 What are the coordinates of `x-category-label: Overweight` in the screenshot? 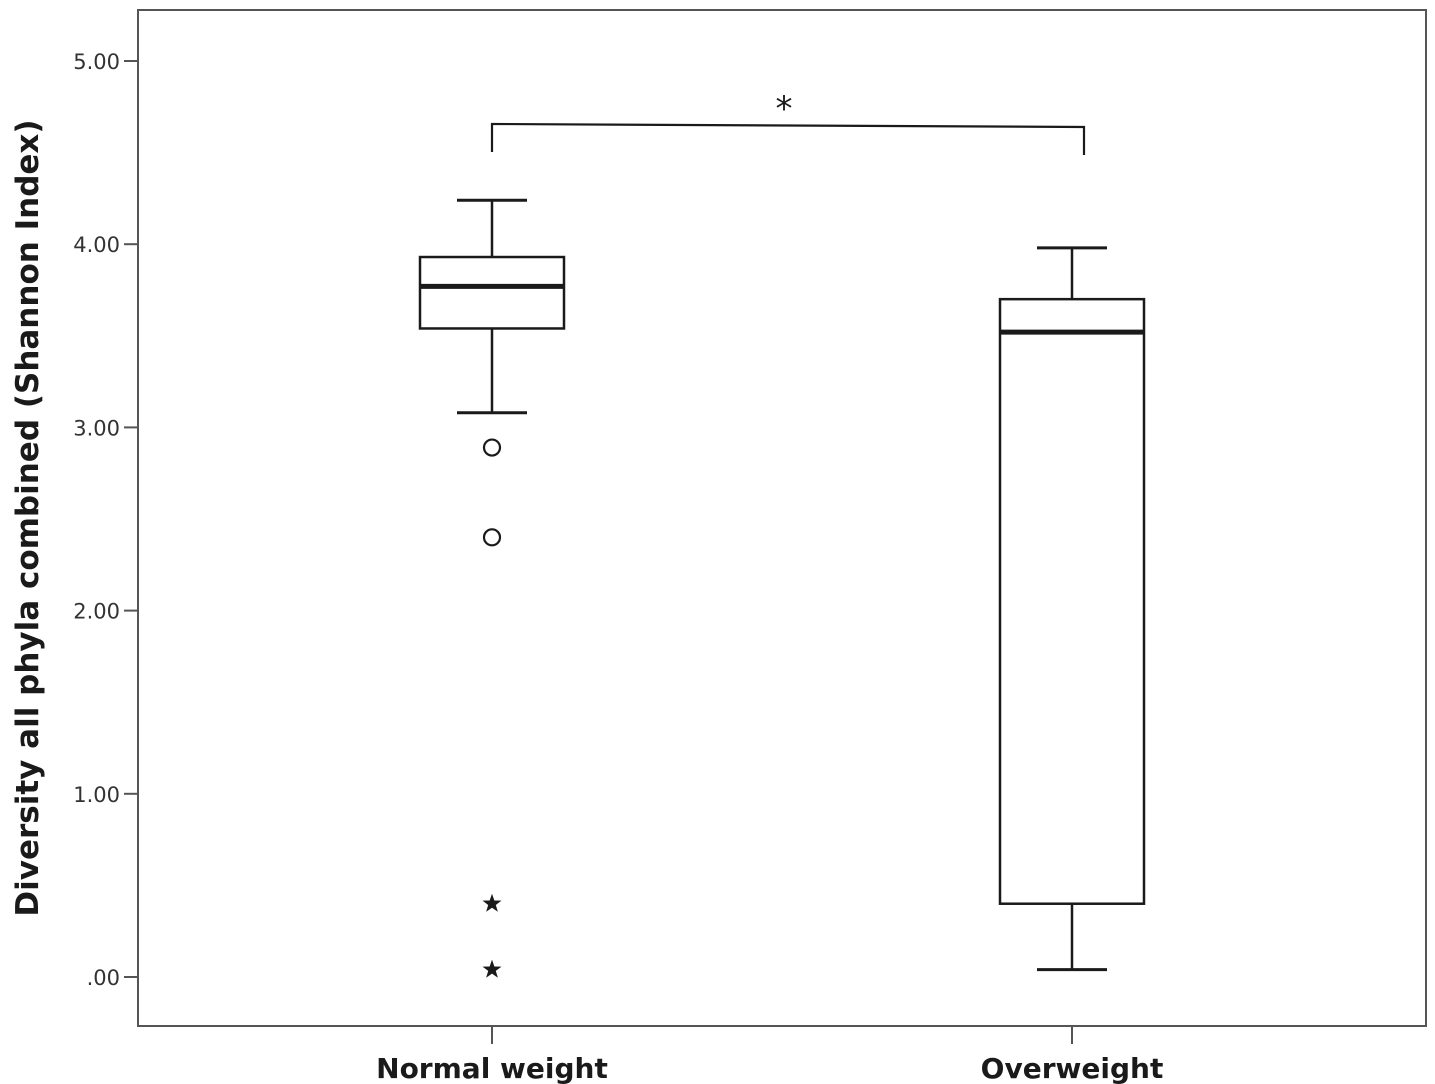 It's located at (1072, 1068).